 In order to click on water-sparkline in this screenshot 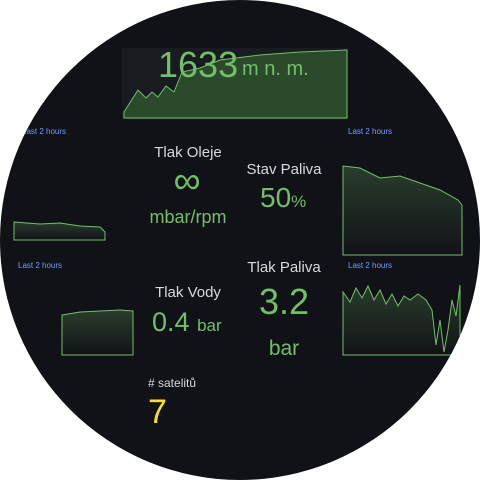, I will do `click(97, 332)`.